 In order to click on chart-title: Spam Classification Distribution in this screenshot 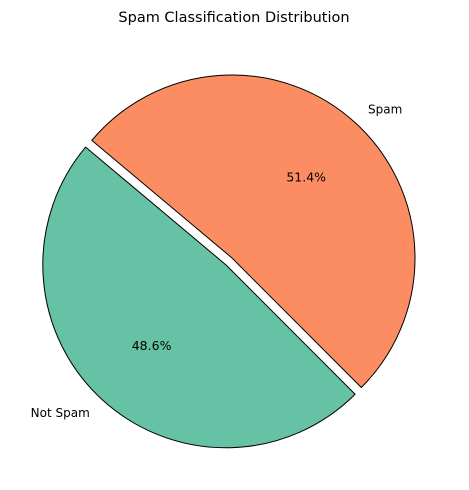, I will do `click(233, 18)`.